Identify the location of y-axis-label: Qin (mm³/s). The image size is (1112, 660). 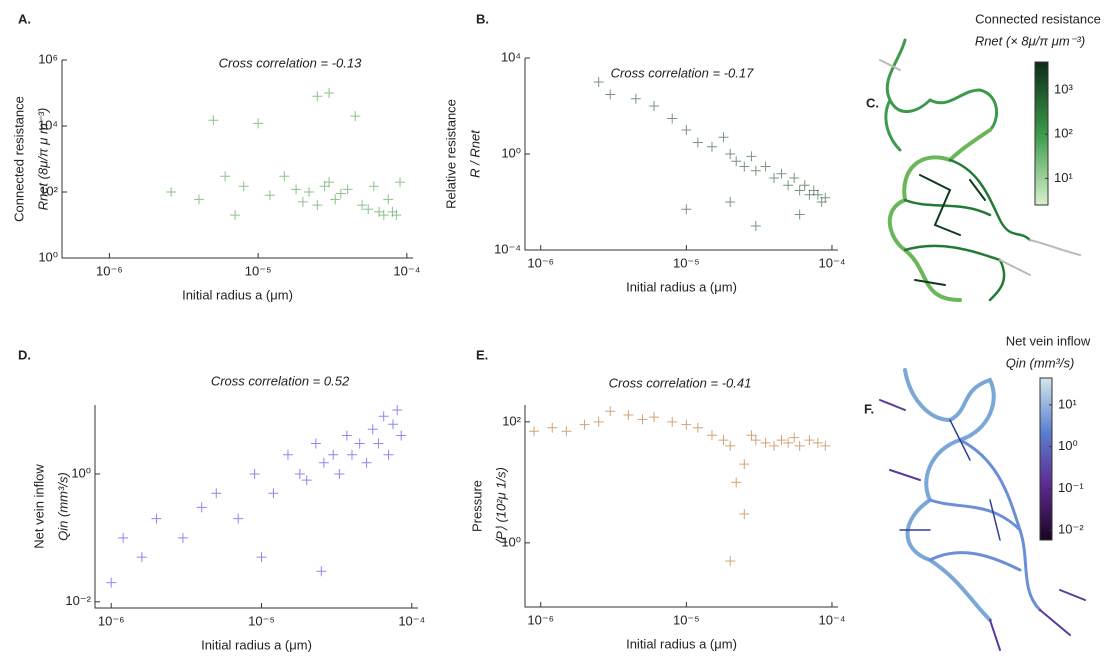
(62, 506).